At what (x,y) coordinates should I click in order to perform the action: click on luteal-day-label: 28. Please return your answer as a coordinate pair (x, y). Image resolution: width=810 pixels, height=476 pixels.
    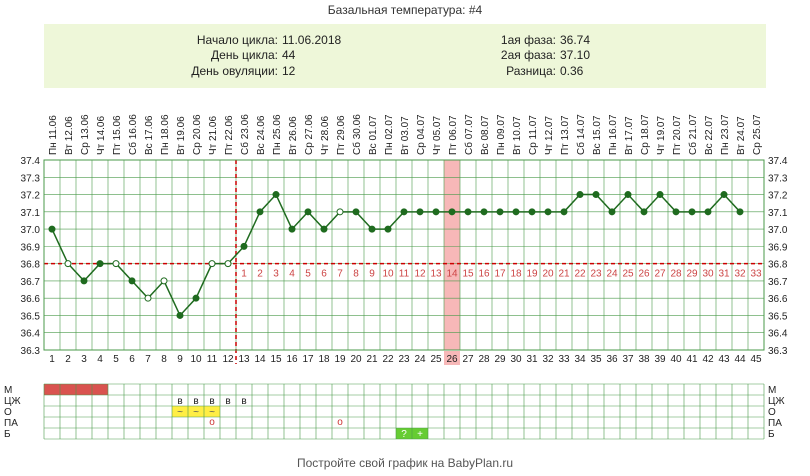
    Looking at the image, I should click on (676, 274).